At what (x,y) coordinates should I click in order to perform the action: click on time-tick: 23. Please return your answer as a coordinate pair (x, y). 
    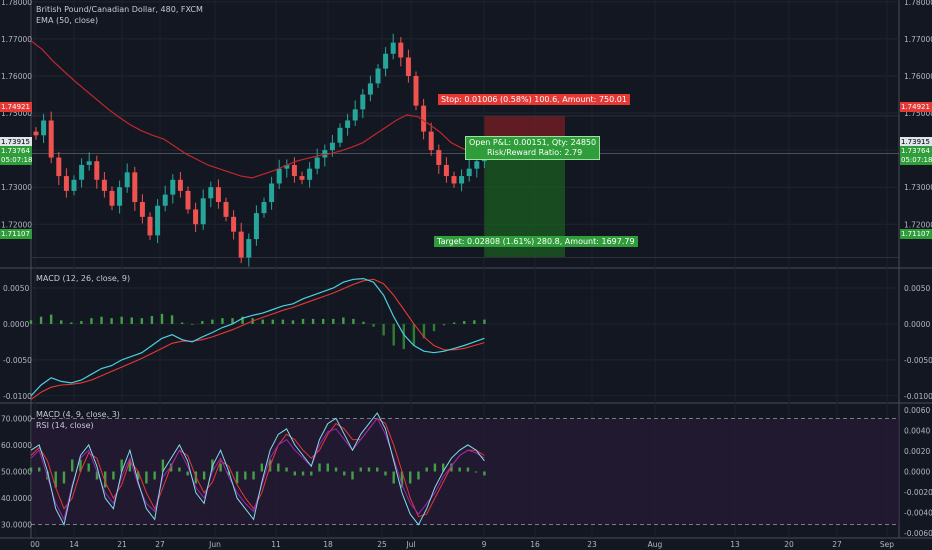
    Looking at the image, I should click on (592, 544).